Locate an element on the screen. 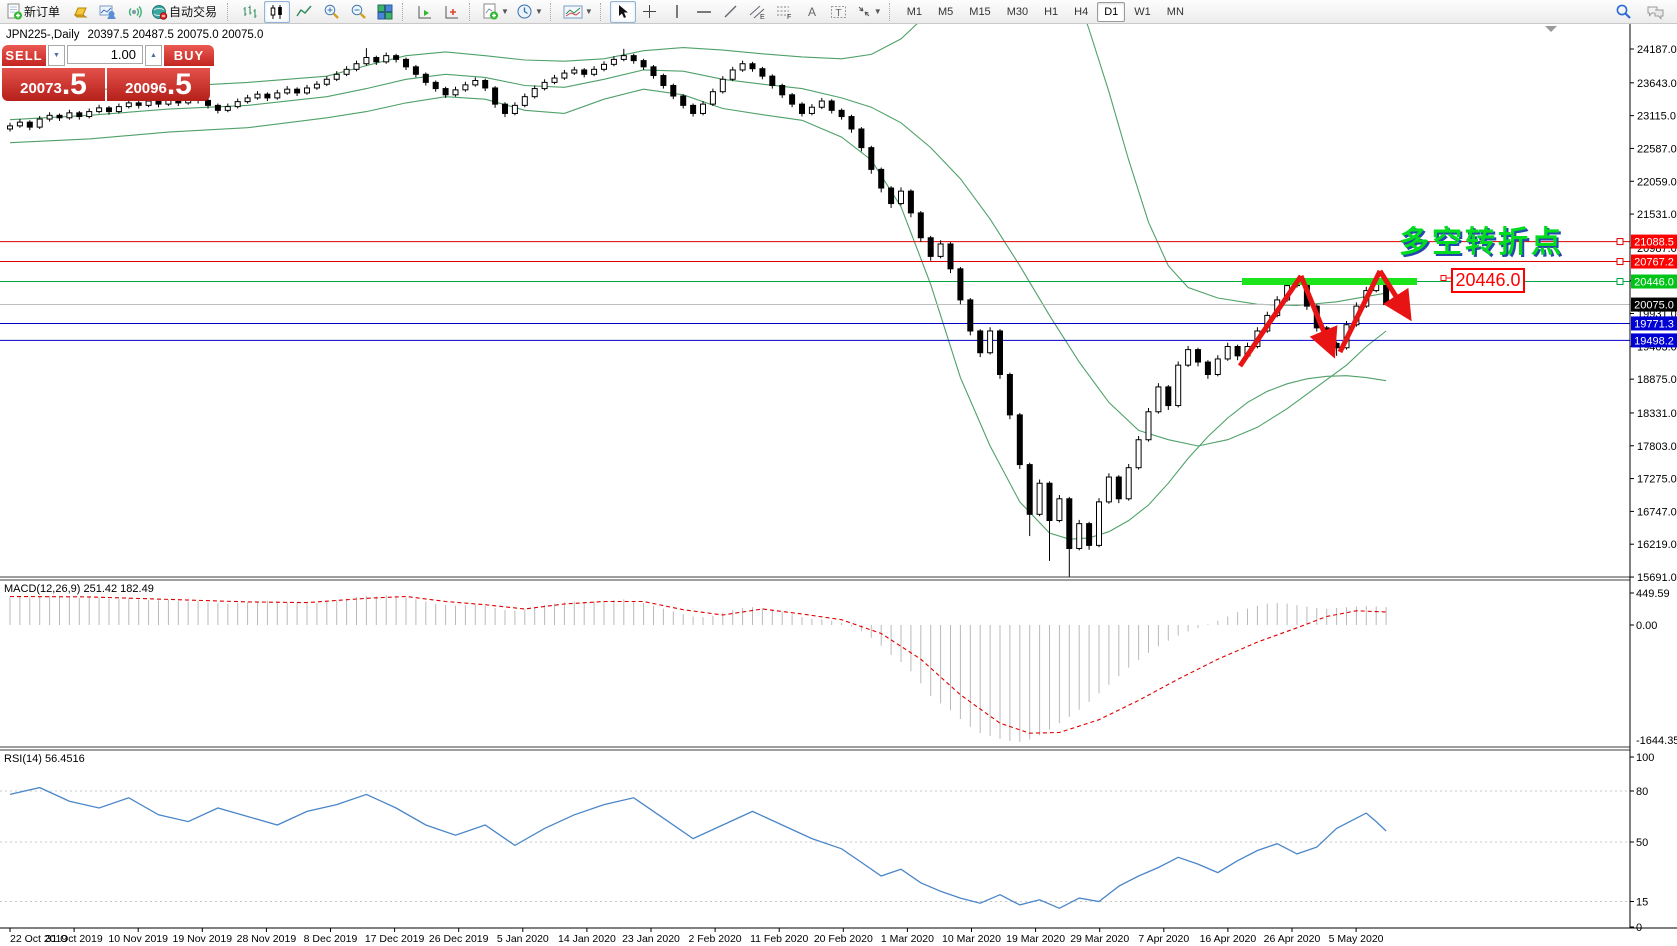  arrows-tool-button: ▼ is located at coordinates (869, 12).